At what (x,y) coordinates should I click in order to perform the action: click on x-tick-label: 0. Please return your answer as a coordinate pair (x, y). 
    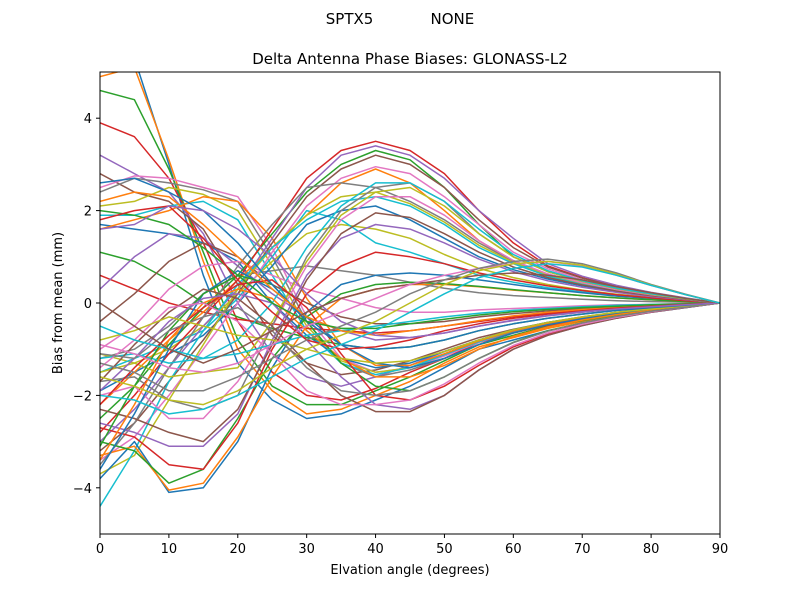
    Looking at the image, I should click on (100, 549).